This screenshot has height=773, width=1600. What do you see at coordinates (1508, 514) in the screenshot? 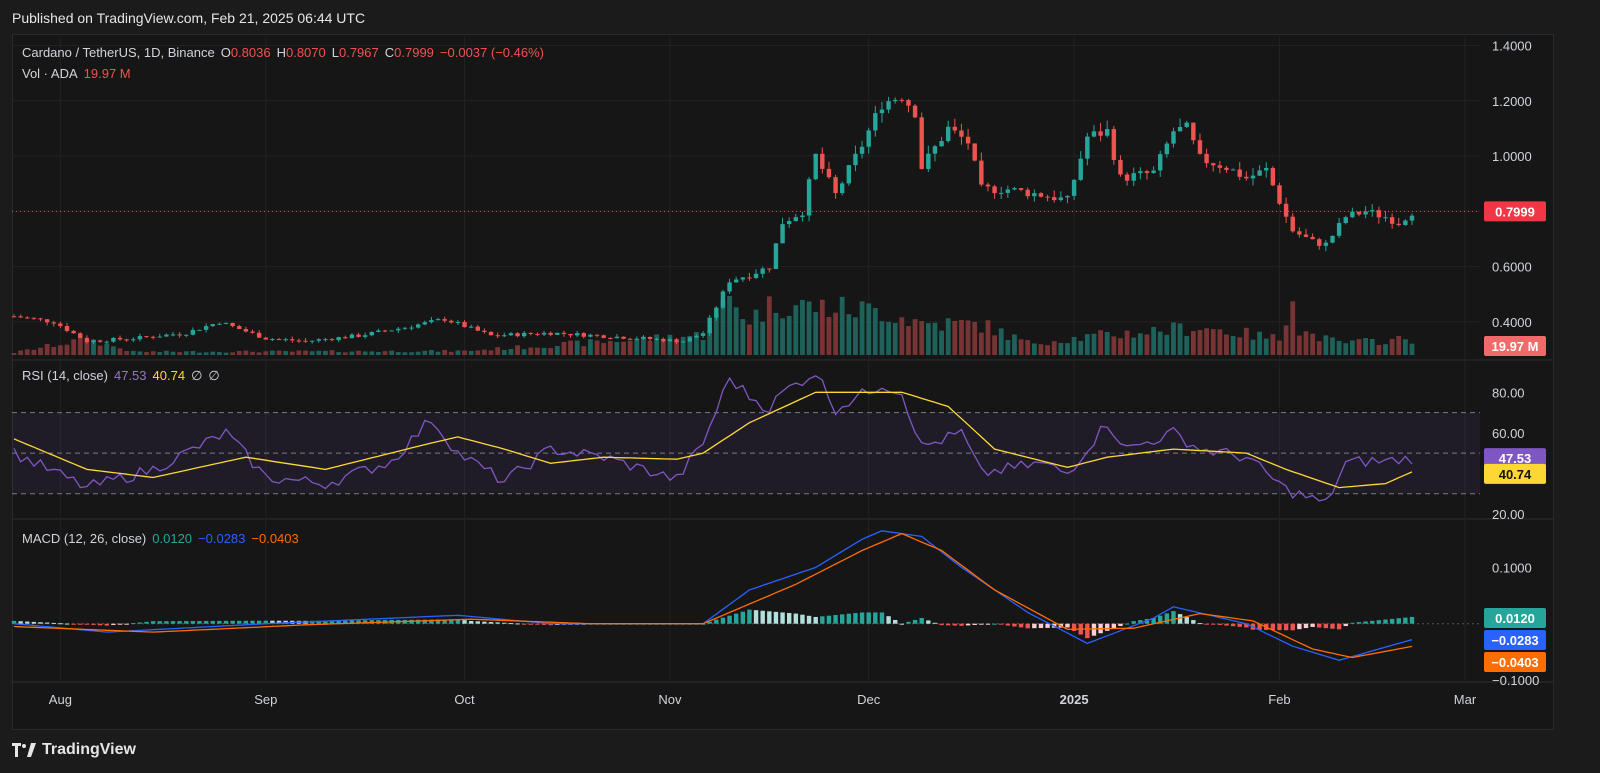
I see `rsi-tick-label: 20.00` at bounding box center [1508, 514].